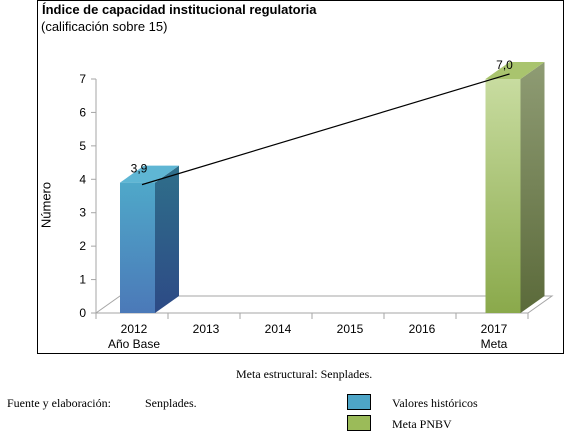 The width and height of the screenshot is (567, 436). Describe the element at coordinates (359, 402) in the screenshot. I see `legend-swatch-historic` at that location.